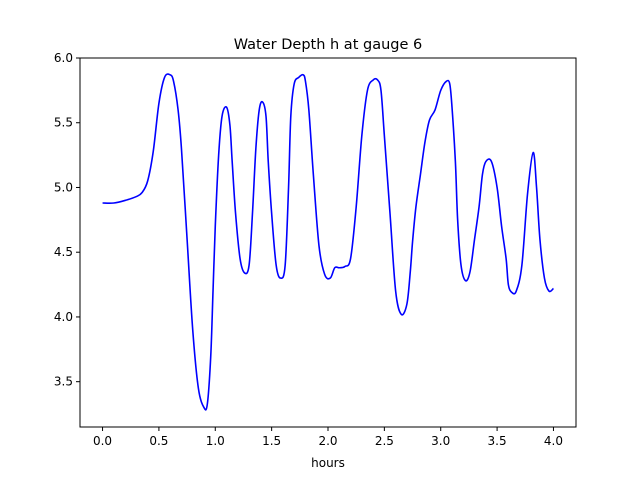 The image size is (640, 485). What do you see at coordinates (328, 463) in the screenshot?
I see `x-axis-label: hours` at bounding box center [328, 463].